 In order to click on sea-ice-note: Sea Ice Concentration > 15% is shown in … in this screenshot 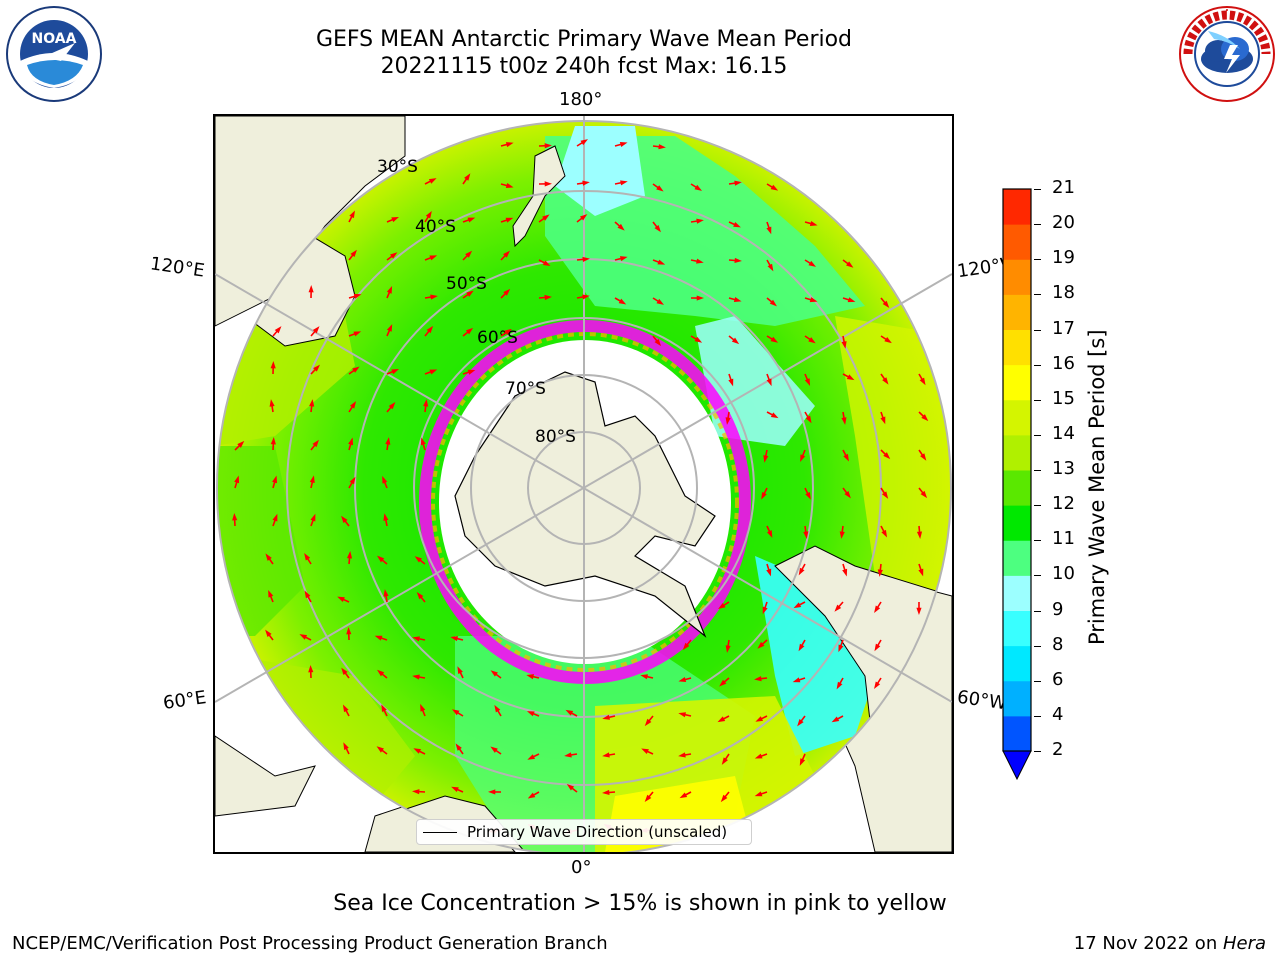, I will do `click(640, 903)`.